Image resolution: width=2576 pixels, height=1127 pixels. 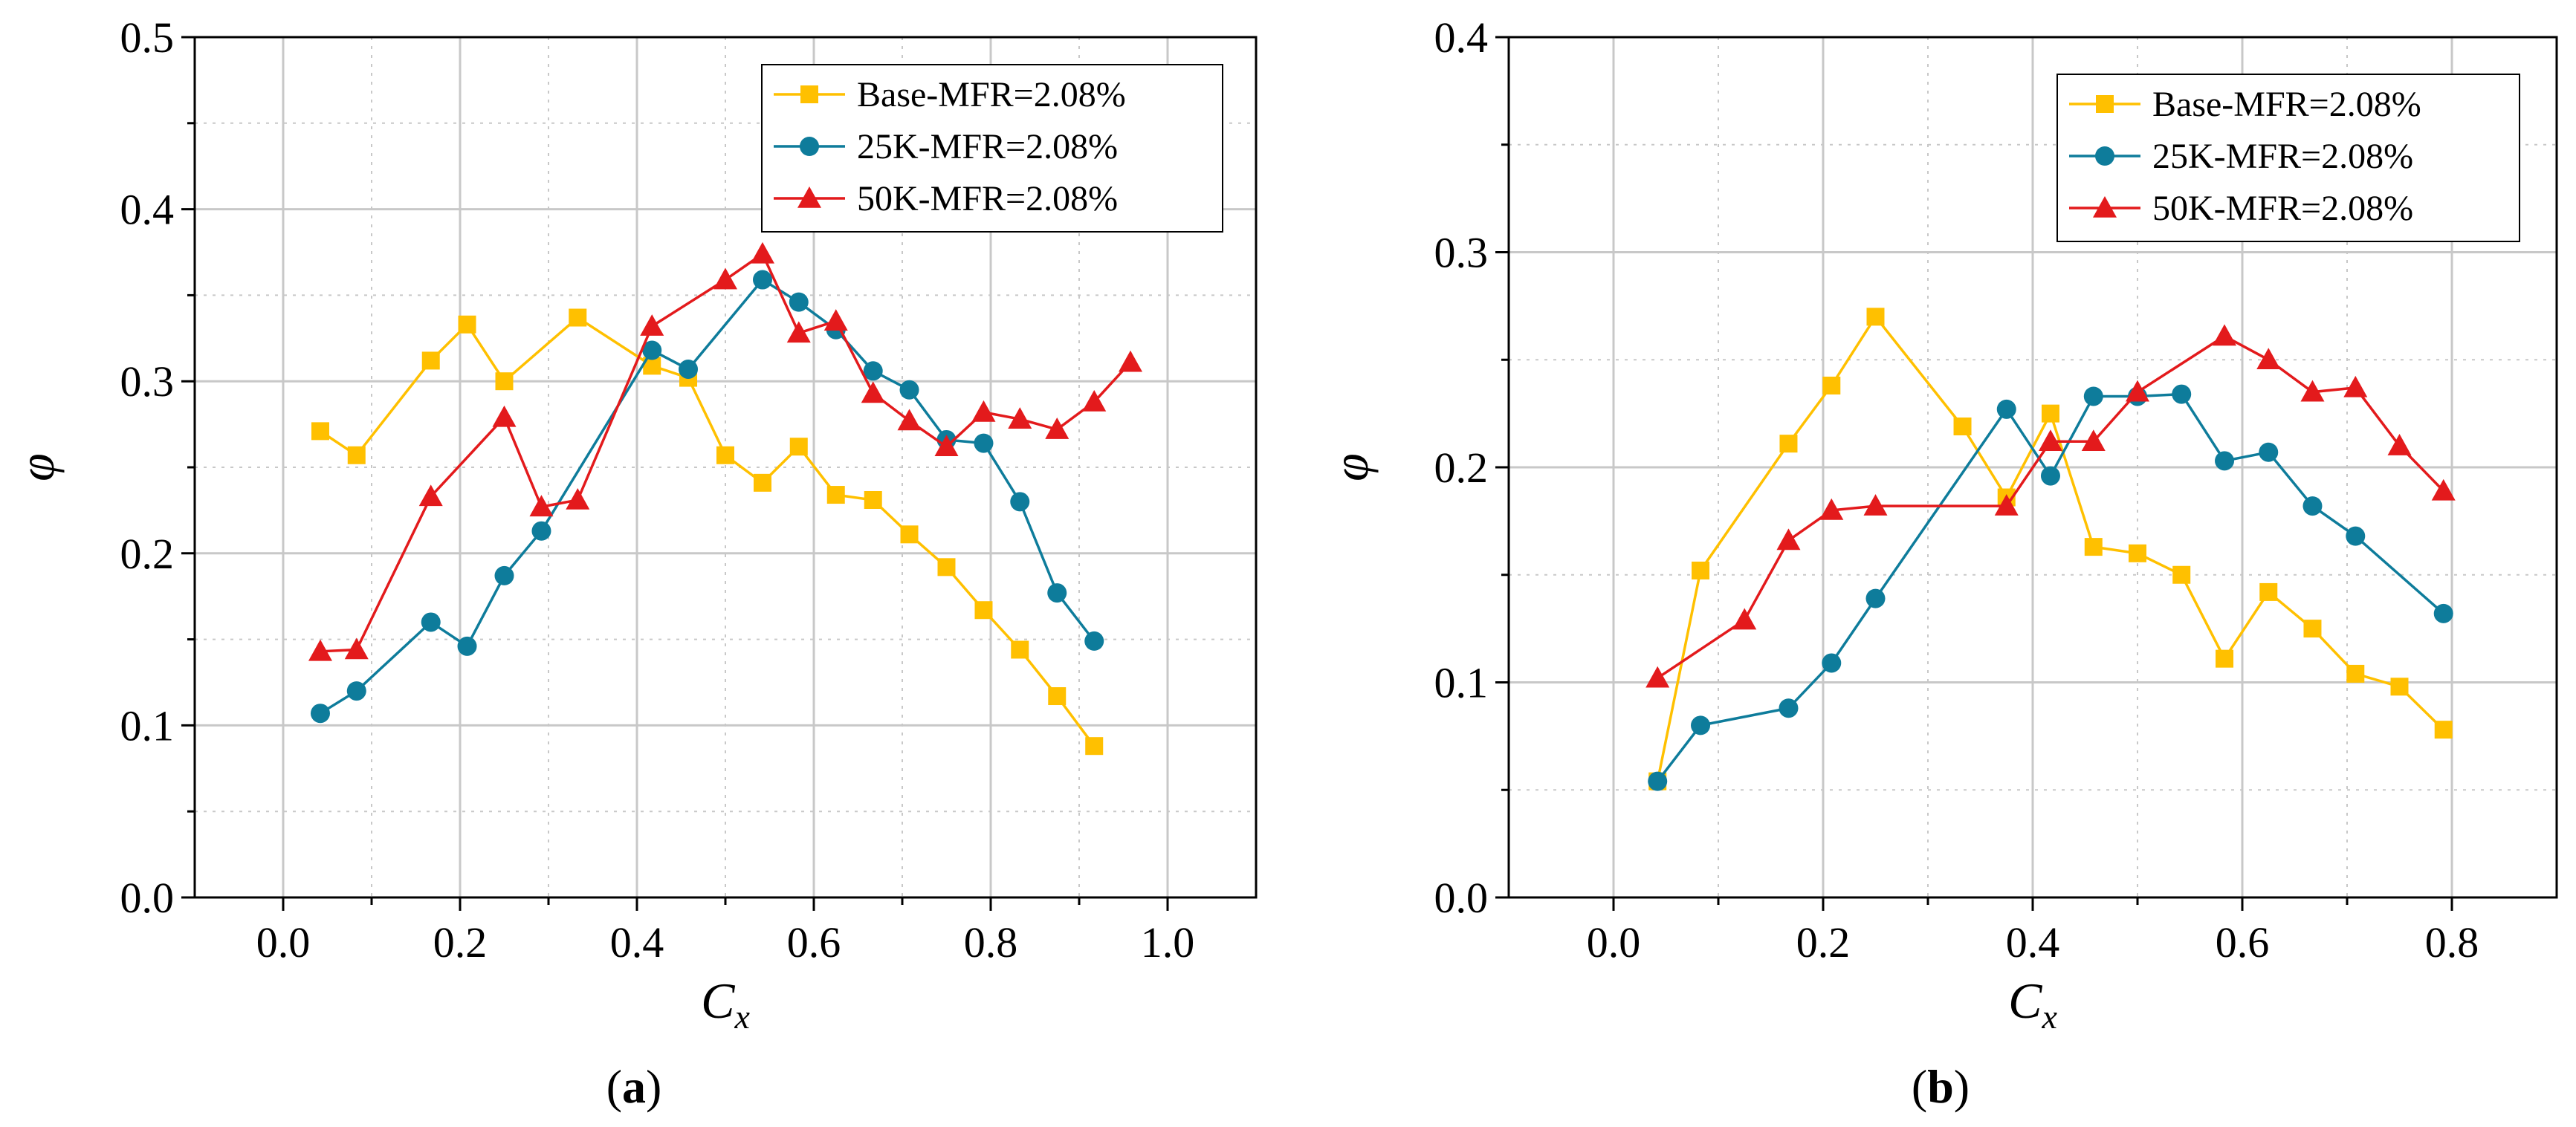 What do you see at coordinates (1941, 1086) in the screenshot?
I see `panel-b-caption: (b)` at bounding box center [1941, 1086].